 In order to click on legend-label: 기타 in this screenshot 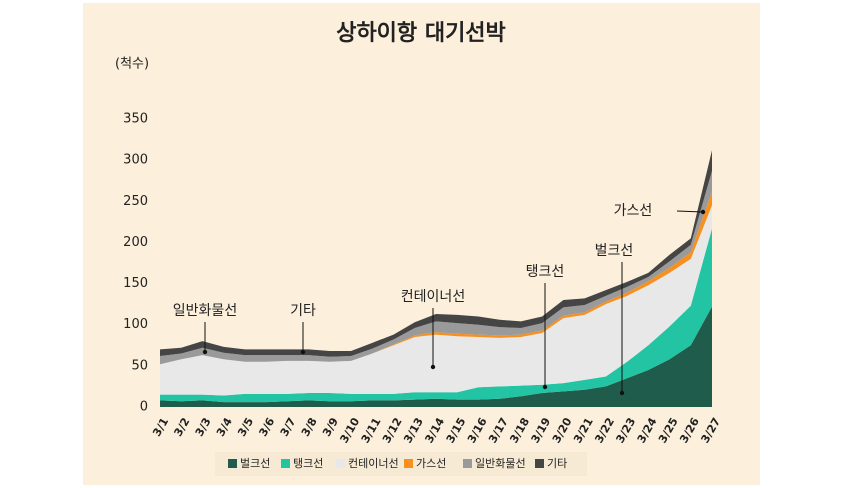, I will do `click(557, 463)`.